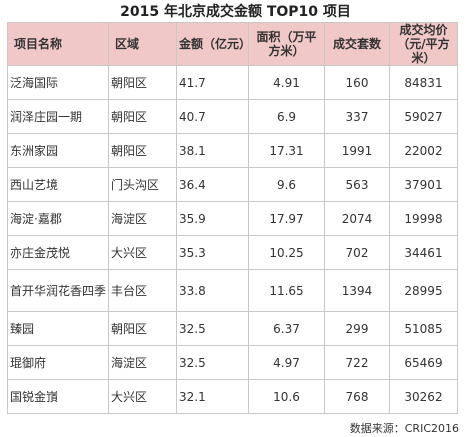 This screenshot has height=437, width=471. Describe the element at coordinates (423, 328) in the screenshot. I see `cell-avg-price: 51085` at that location.